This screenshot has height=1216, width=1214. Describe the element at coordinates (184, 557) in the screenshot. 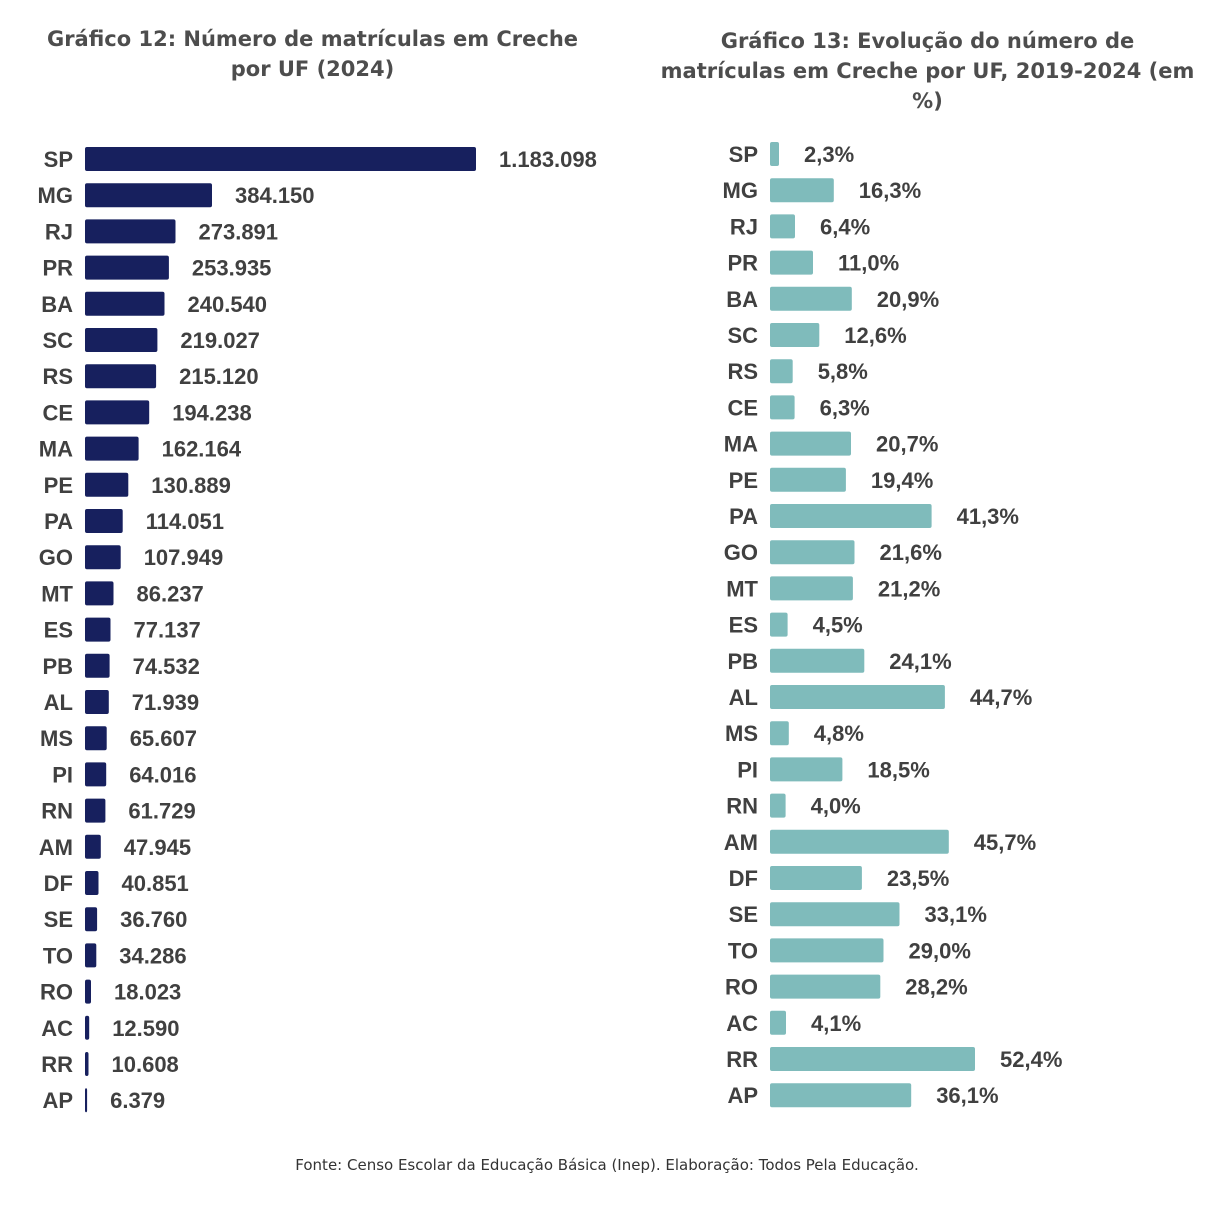

I see `data-label: 107.949` at that location.